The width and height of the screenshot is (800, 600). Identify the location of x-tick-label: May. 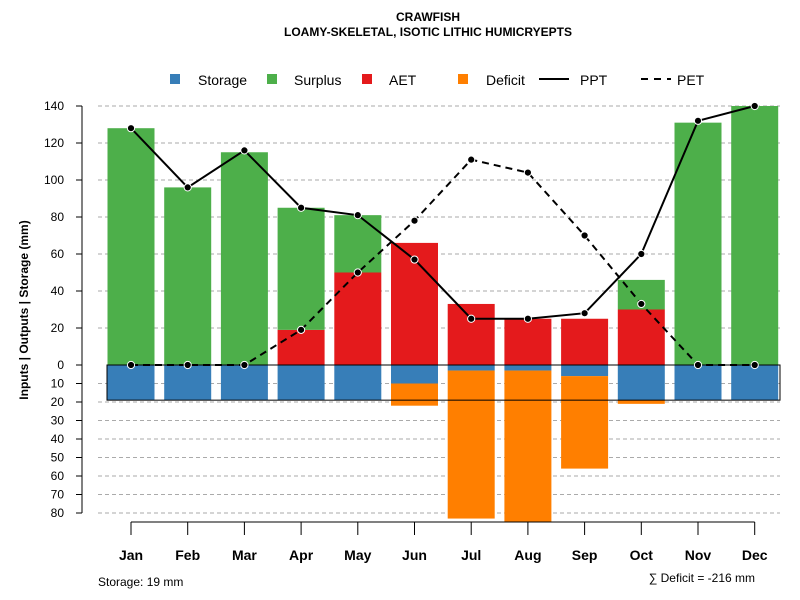
(357, 555).